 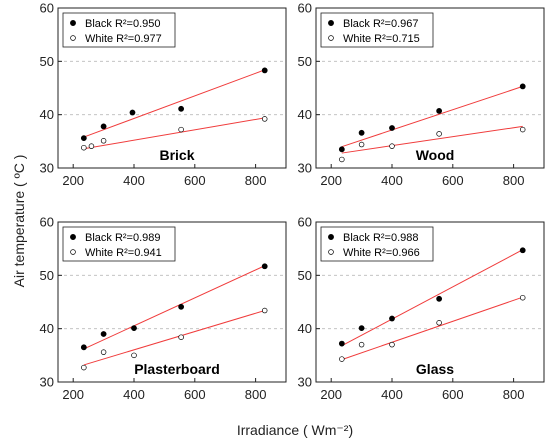 What do you see at coordinates (295, 430) in the screenshot?
I see `x-axis-label: Irradiance ( Wm⁻²)` at bounding box center [295, 430].